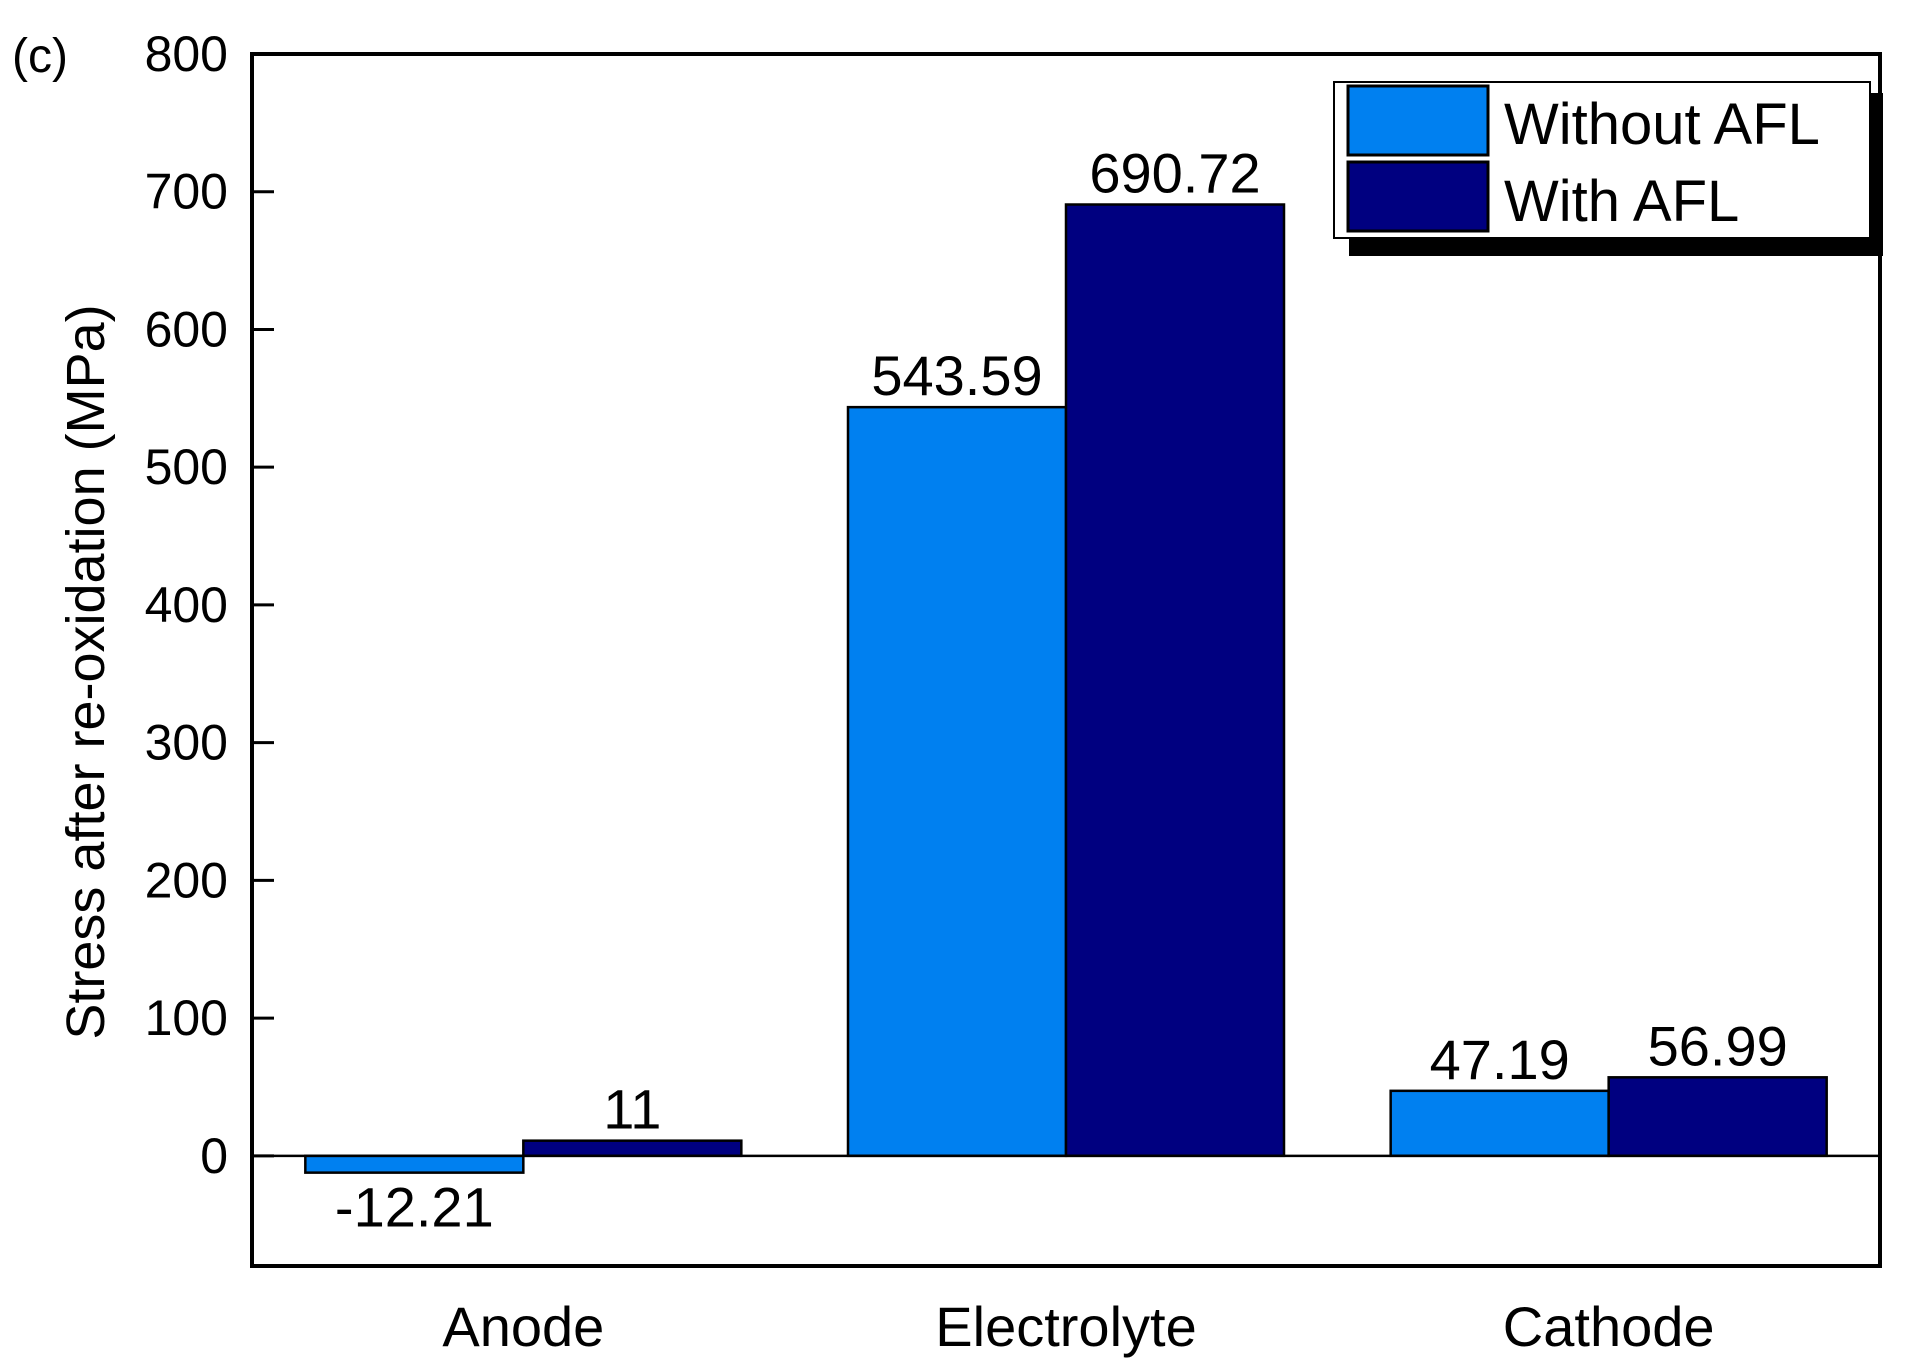  Describe the element at coordinates (1718, 1045) in the screenshot. I see `data-label-with-afl: 56.99` at that location.